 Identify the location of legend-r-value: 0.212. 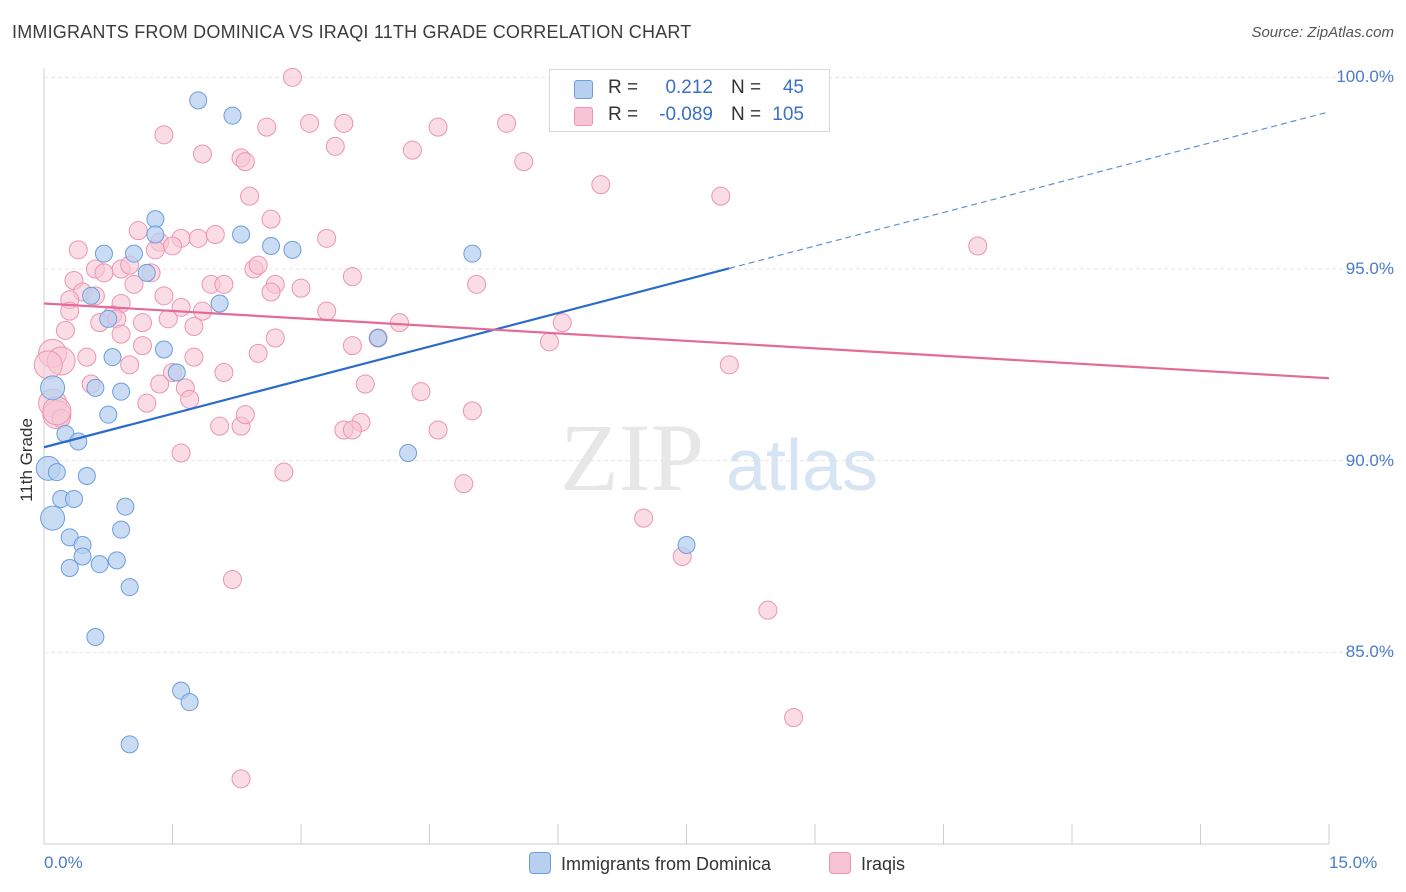
(689, 87).